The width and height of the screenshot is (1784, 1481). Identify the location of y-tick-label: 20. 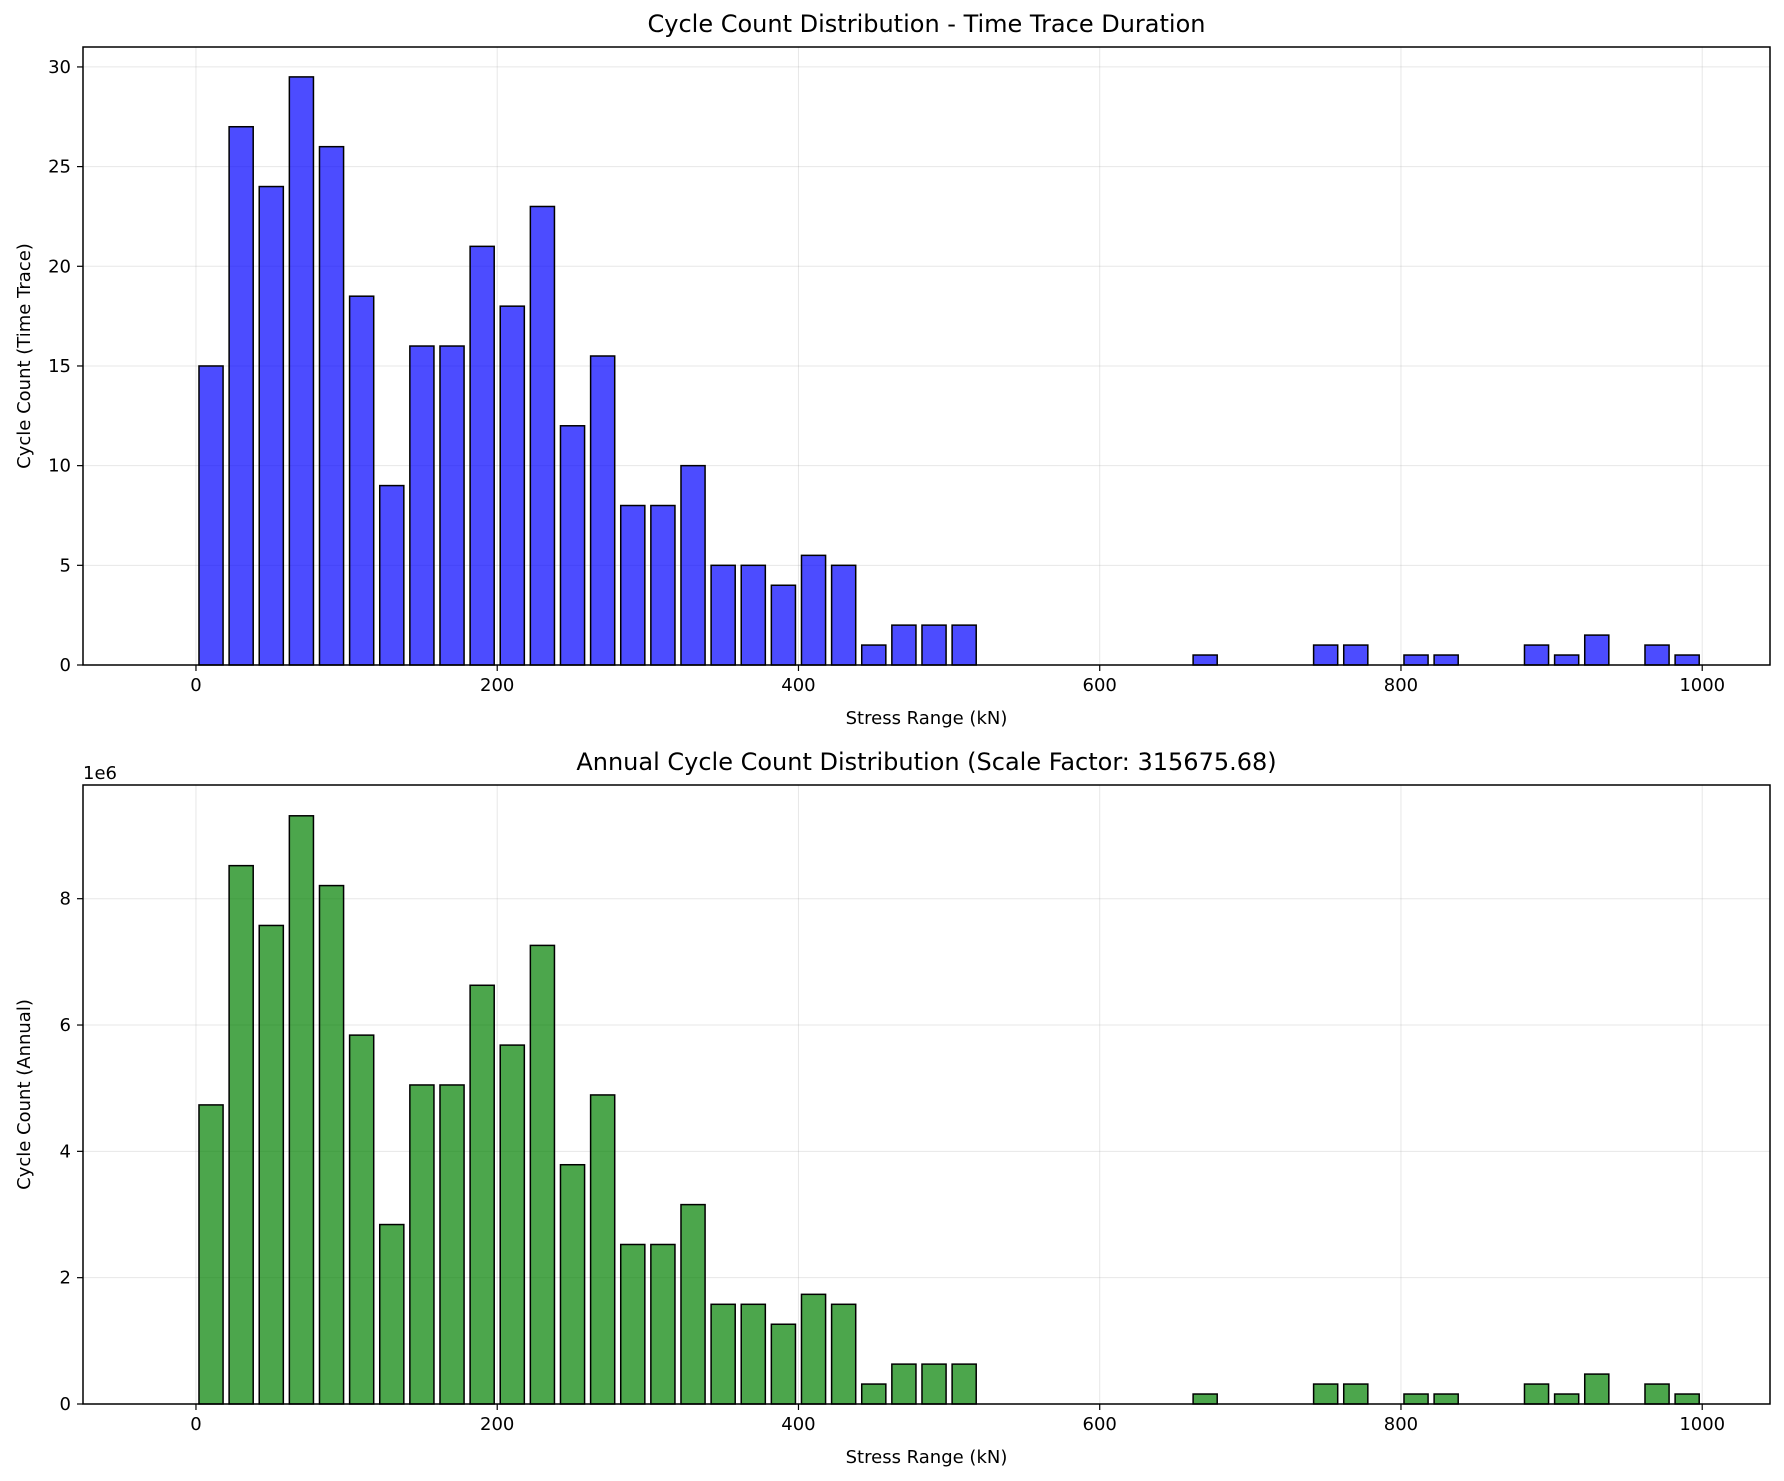
(59, 266).